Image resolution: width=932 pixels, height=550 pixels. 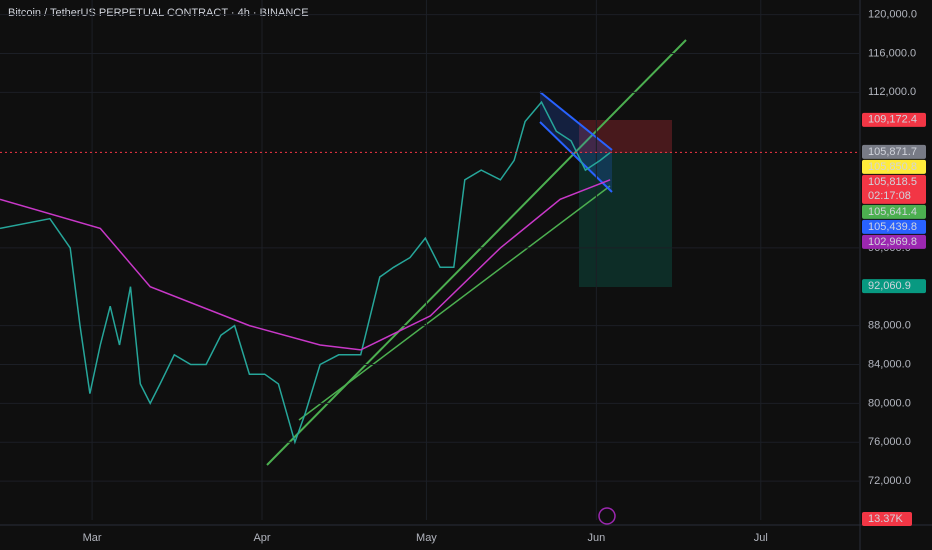 What do you see at coordinates (889, 286) in the screenshot?
I see `price-label: 92,060.9` at bounding box center [889, 286].